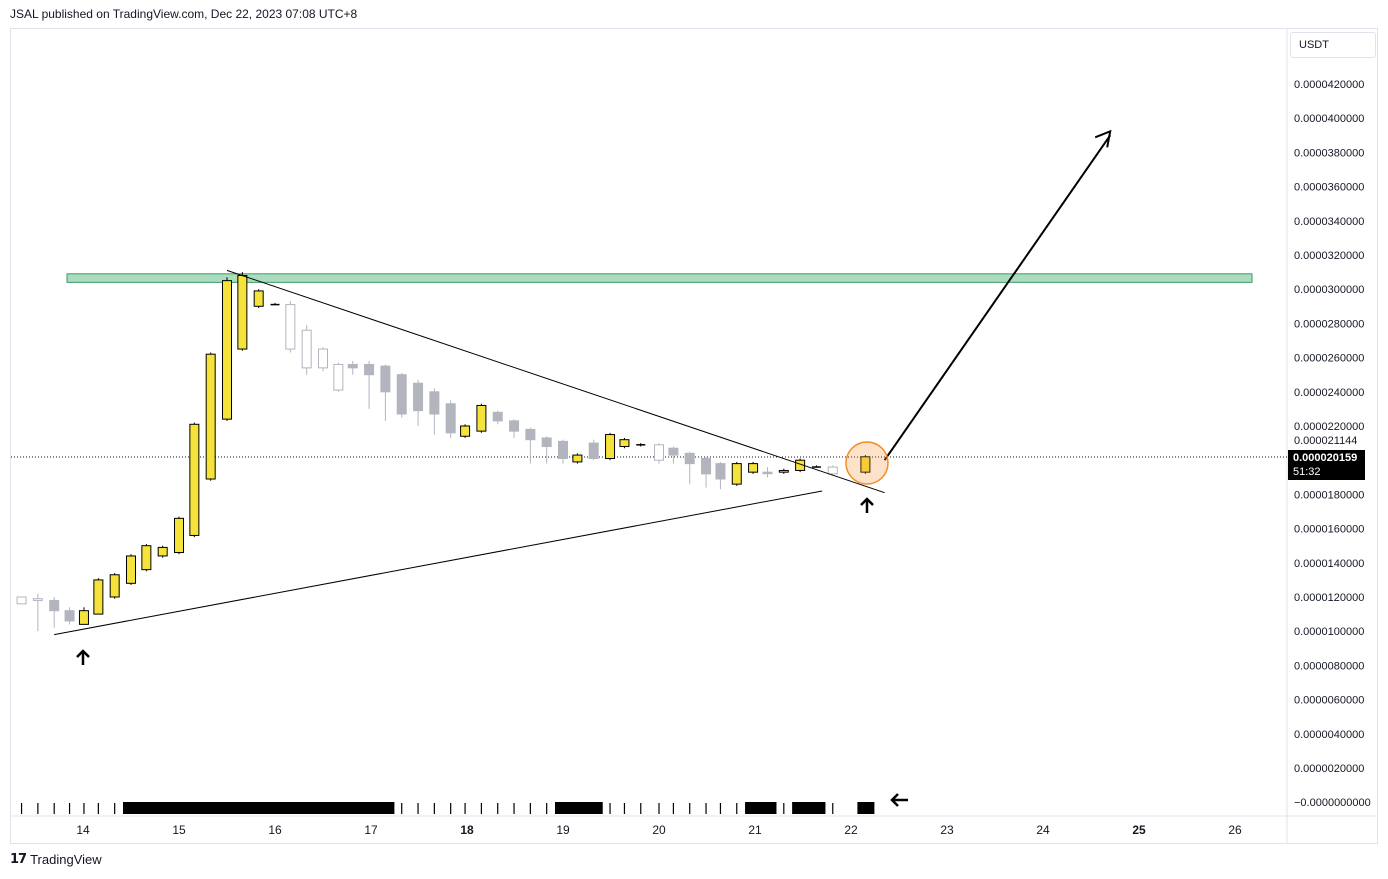  Describe the element at coordinates (755, 830) in the screenshot. I see `x-tick-label: 21` at that location.